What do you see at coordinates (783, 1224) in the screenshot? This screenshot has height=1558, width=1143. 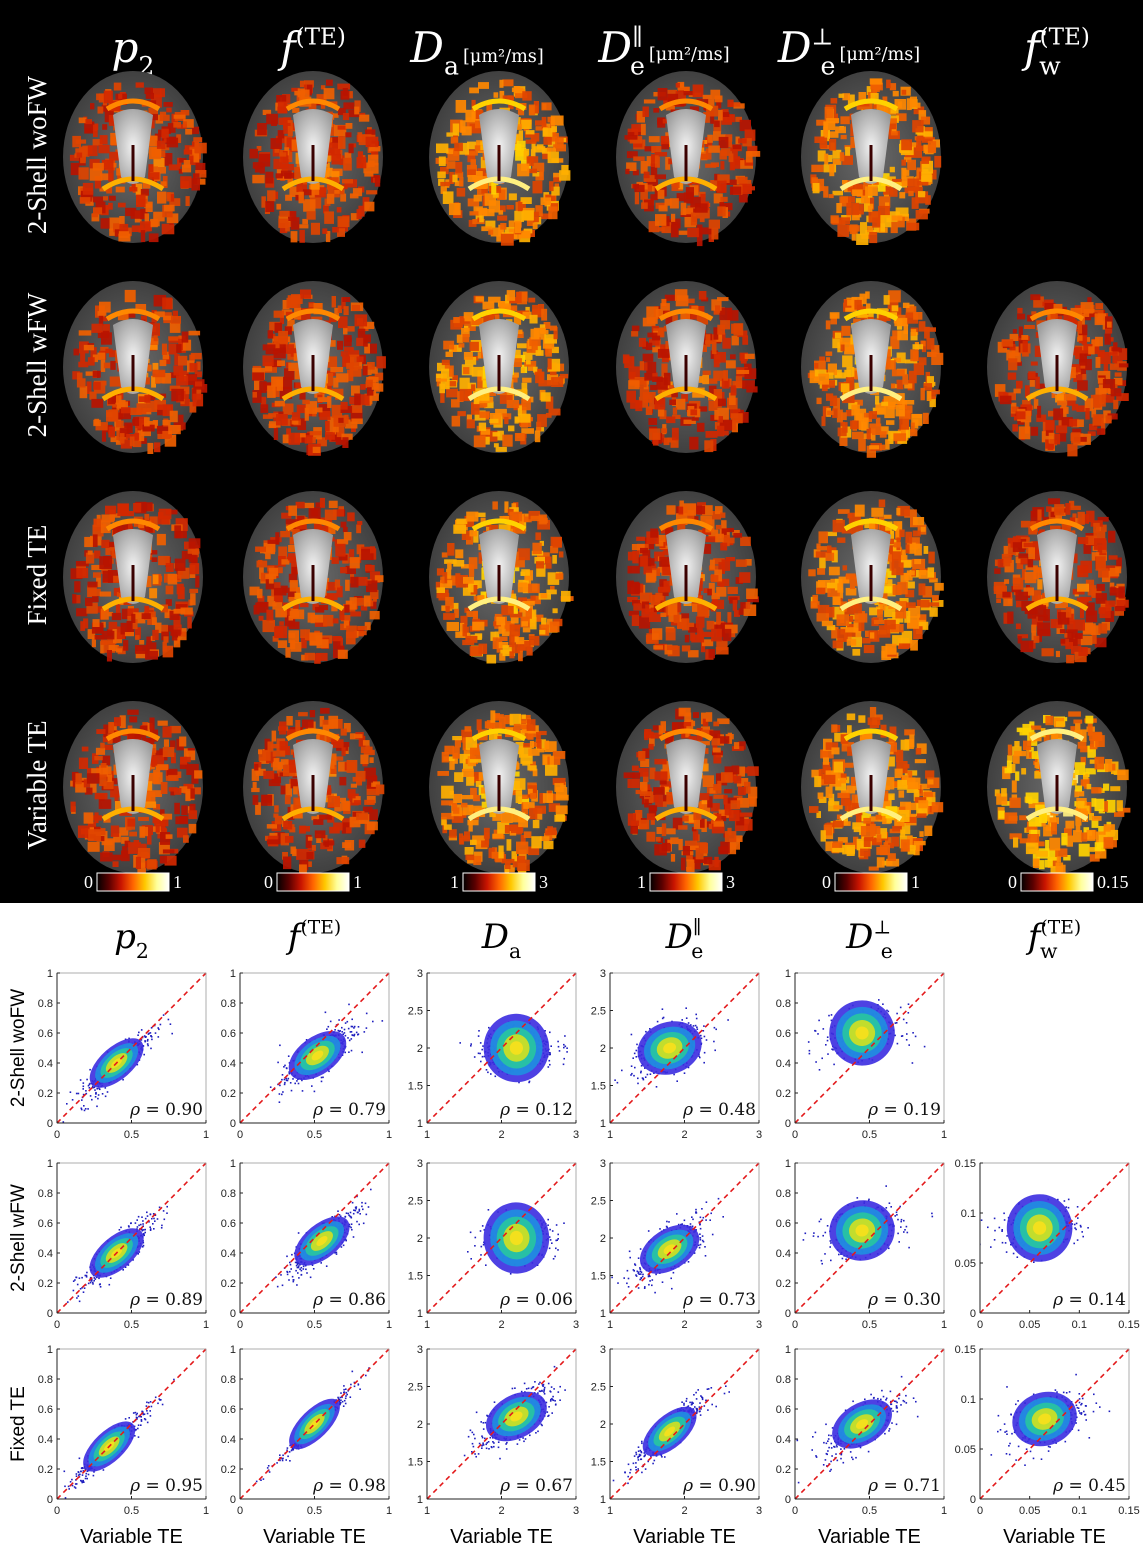 I see `y-tick-label: 0.6` at bounding box center [783, 1224].